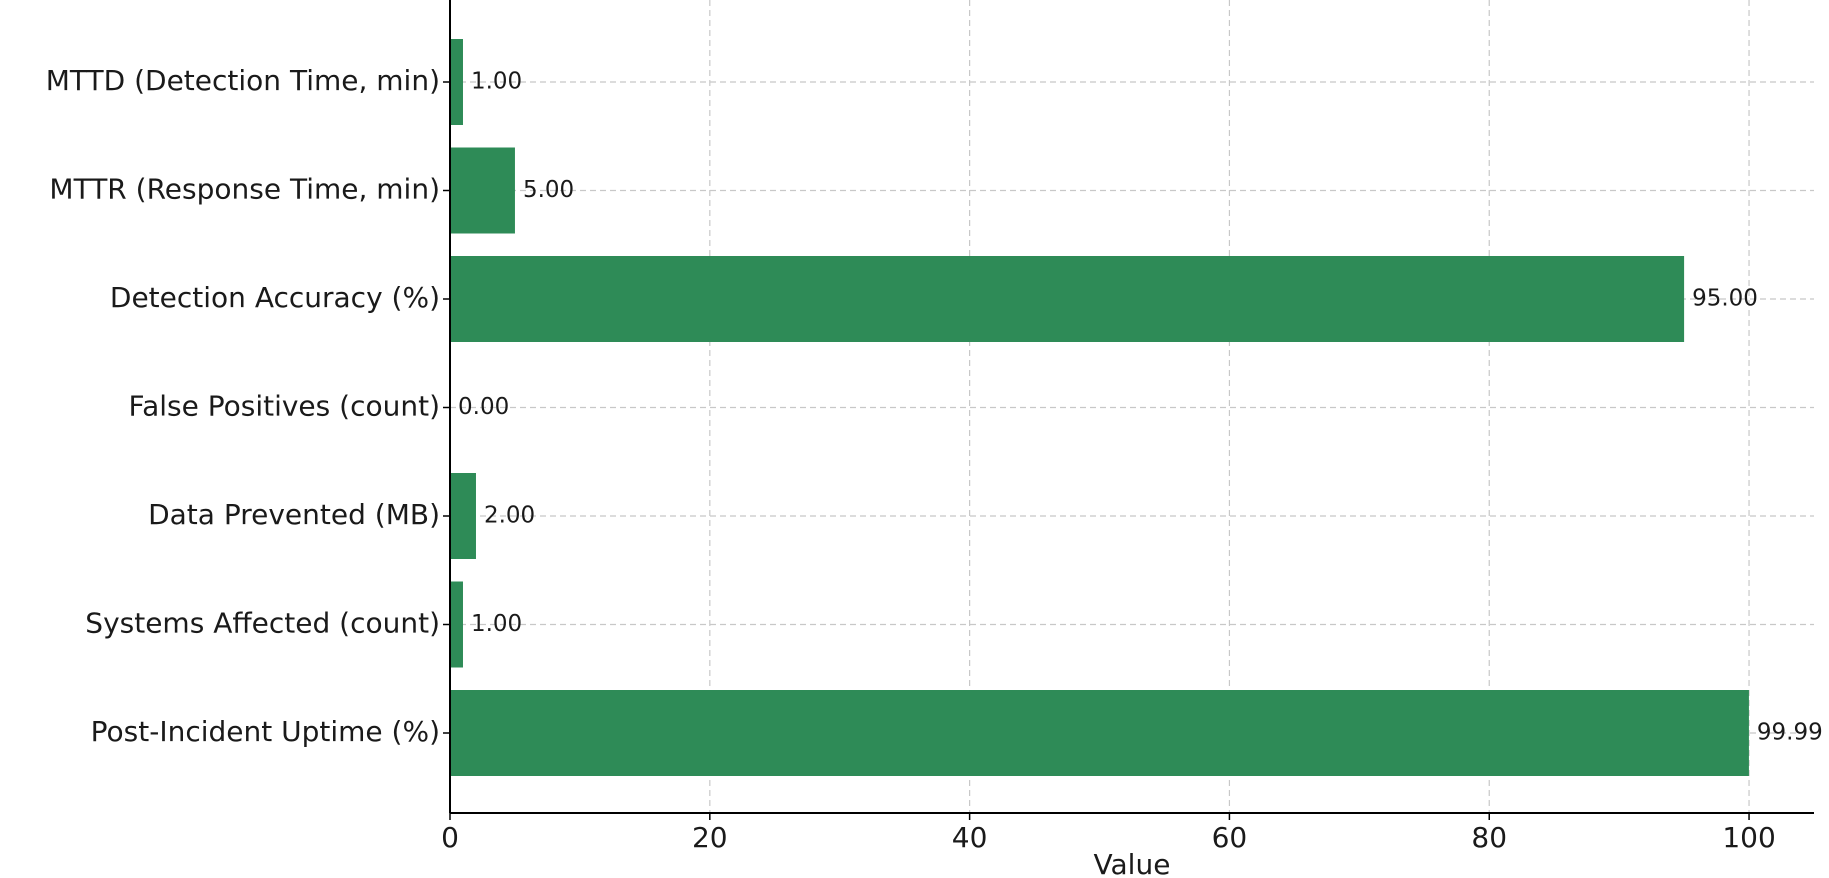 The width and height of the screenshot is (1829, 878). I want to click on x-axis-label: Value, so click(1132, 863).